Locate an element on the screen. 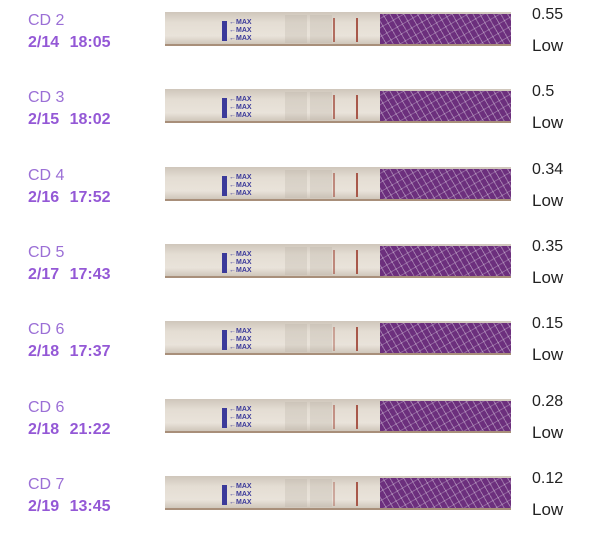 The image size is (600, 542). cycle-day-label: CD 4 is located at coordinates (46, 175).